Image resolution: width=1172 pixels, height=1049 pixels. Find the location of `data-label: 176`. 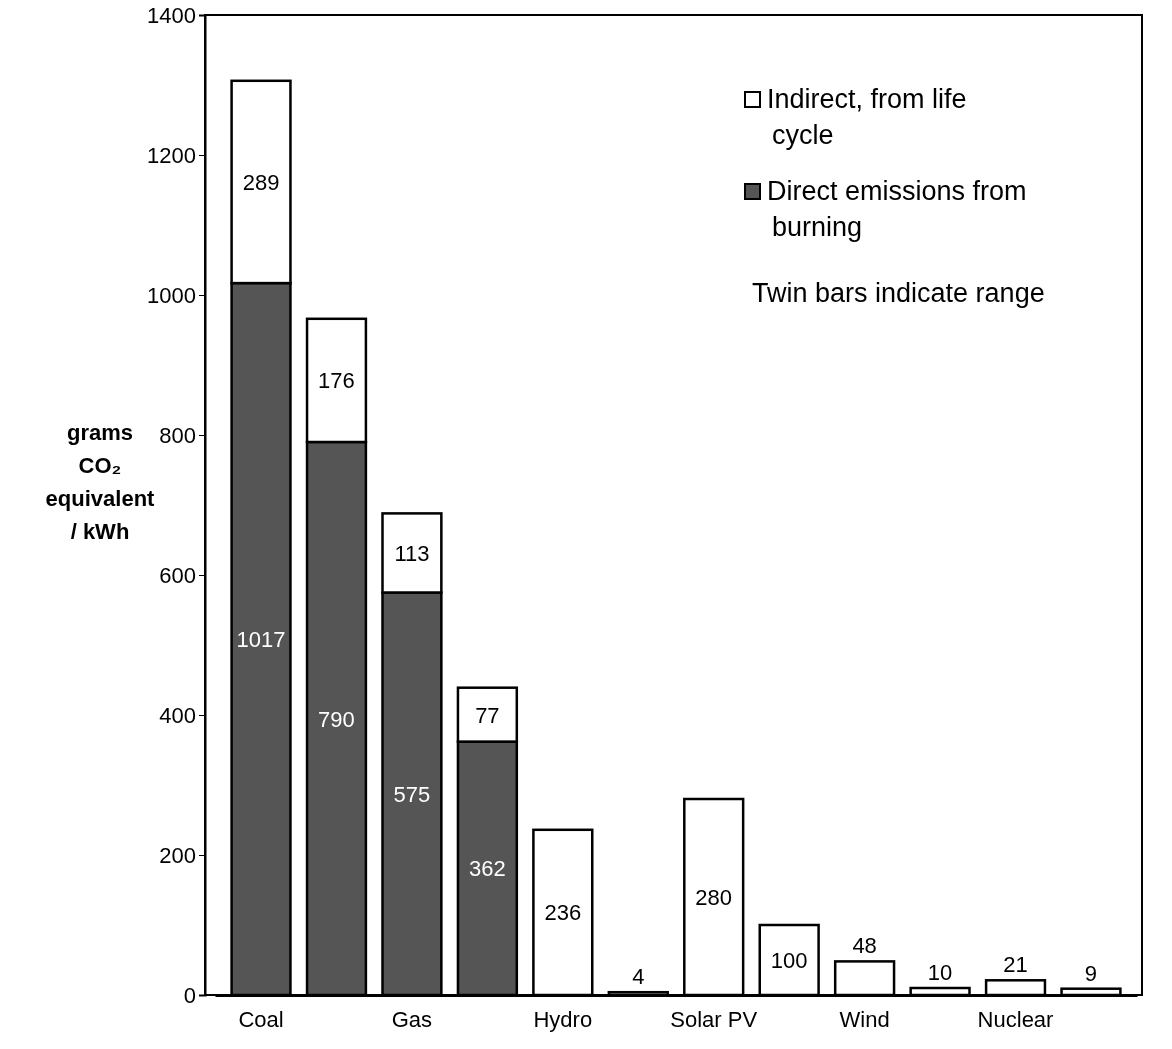

data-label: 176 is located at coordinates (336, 381).